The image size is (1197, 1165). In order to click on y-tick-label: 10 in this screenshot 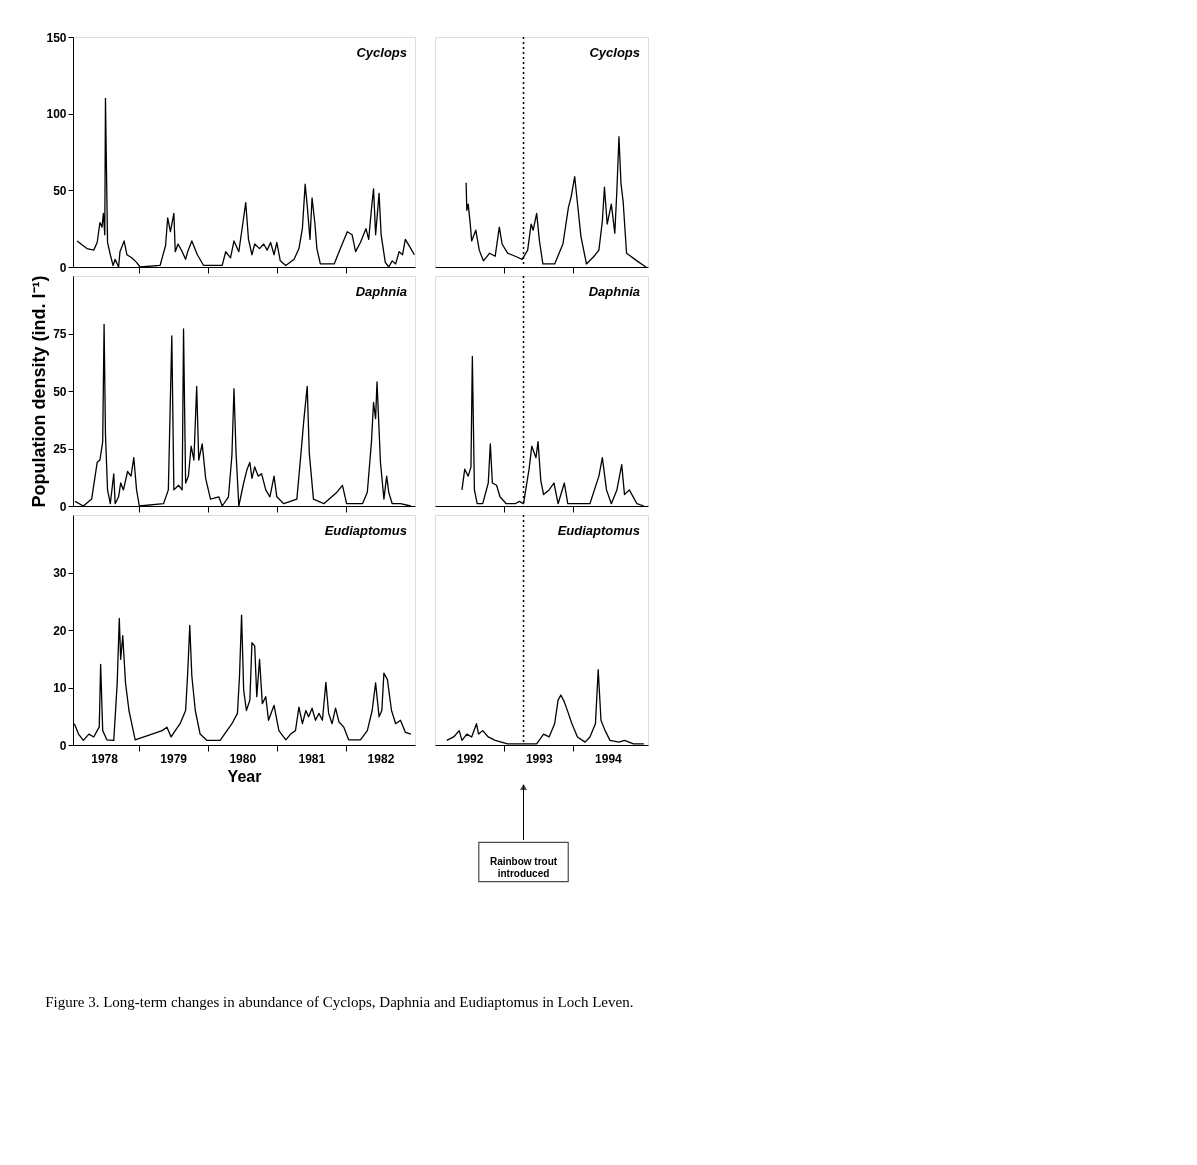, I will do `click(60, 688)`.